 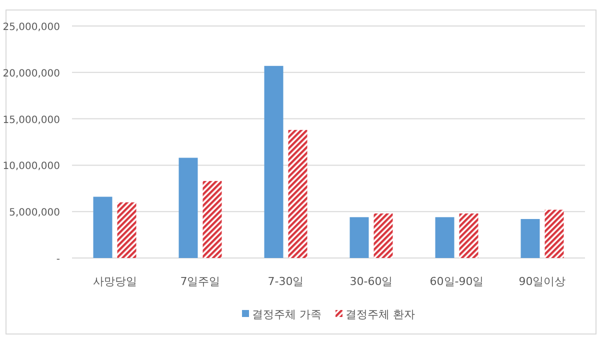 I want to click on y-tick-label: 15,000,000, so click(x=31, y=120).